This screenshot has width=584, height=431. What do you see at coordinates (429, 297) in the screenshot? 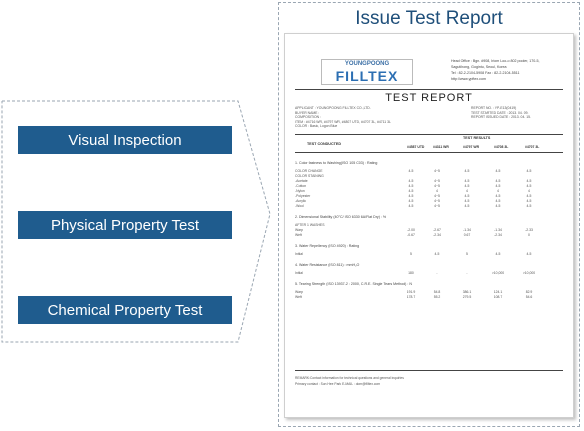
I see `table-row: Weft 178.7 55.2 279.5 108.7 54.6` at bounding box center [429, 297].